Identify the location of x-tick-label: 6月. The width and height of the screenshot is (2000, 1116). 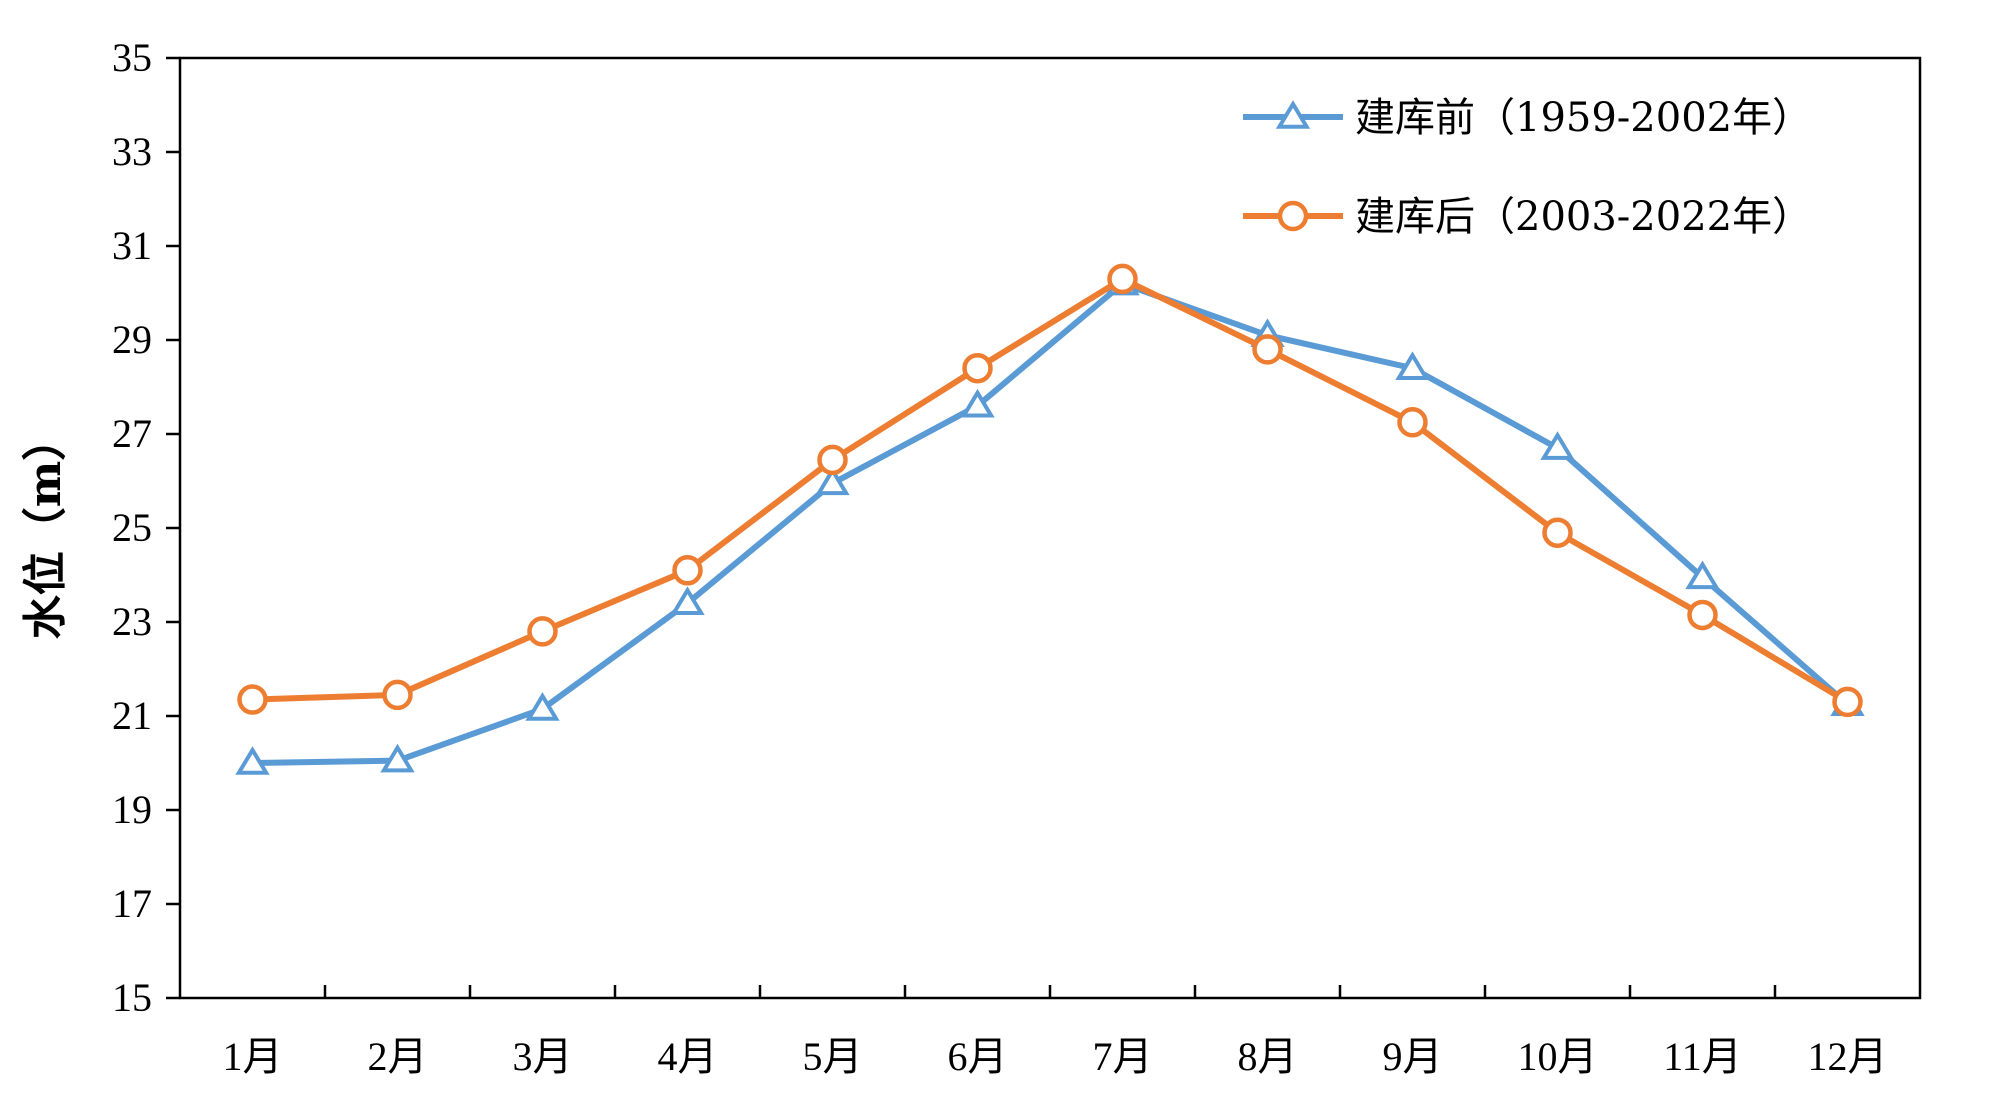
(978, 1056).